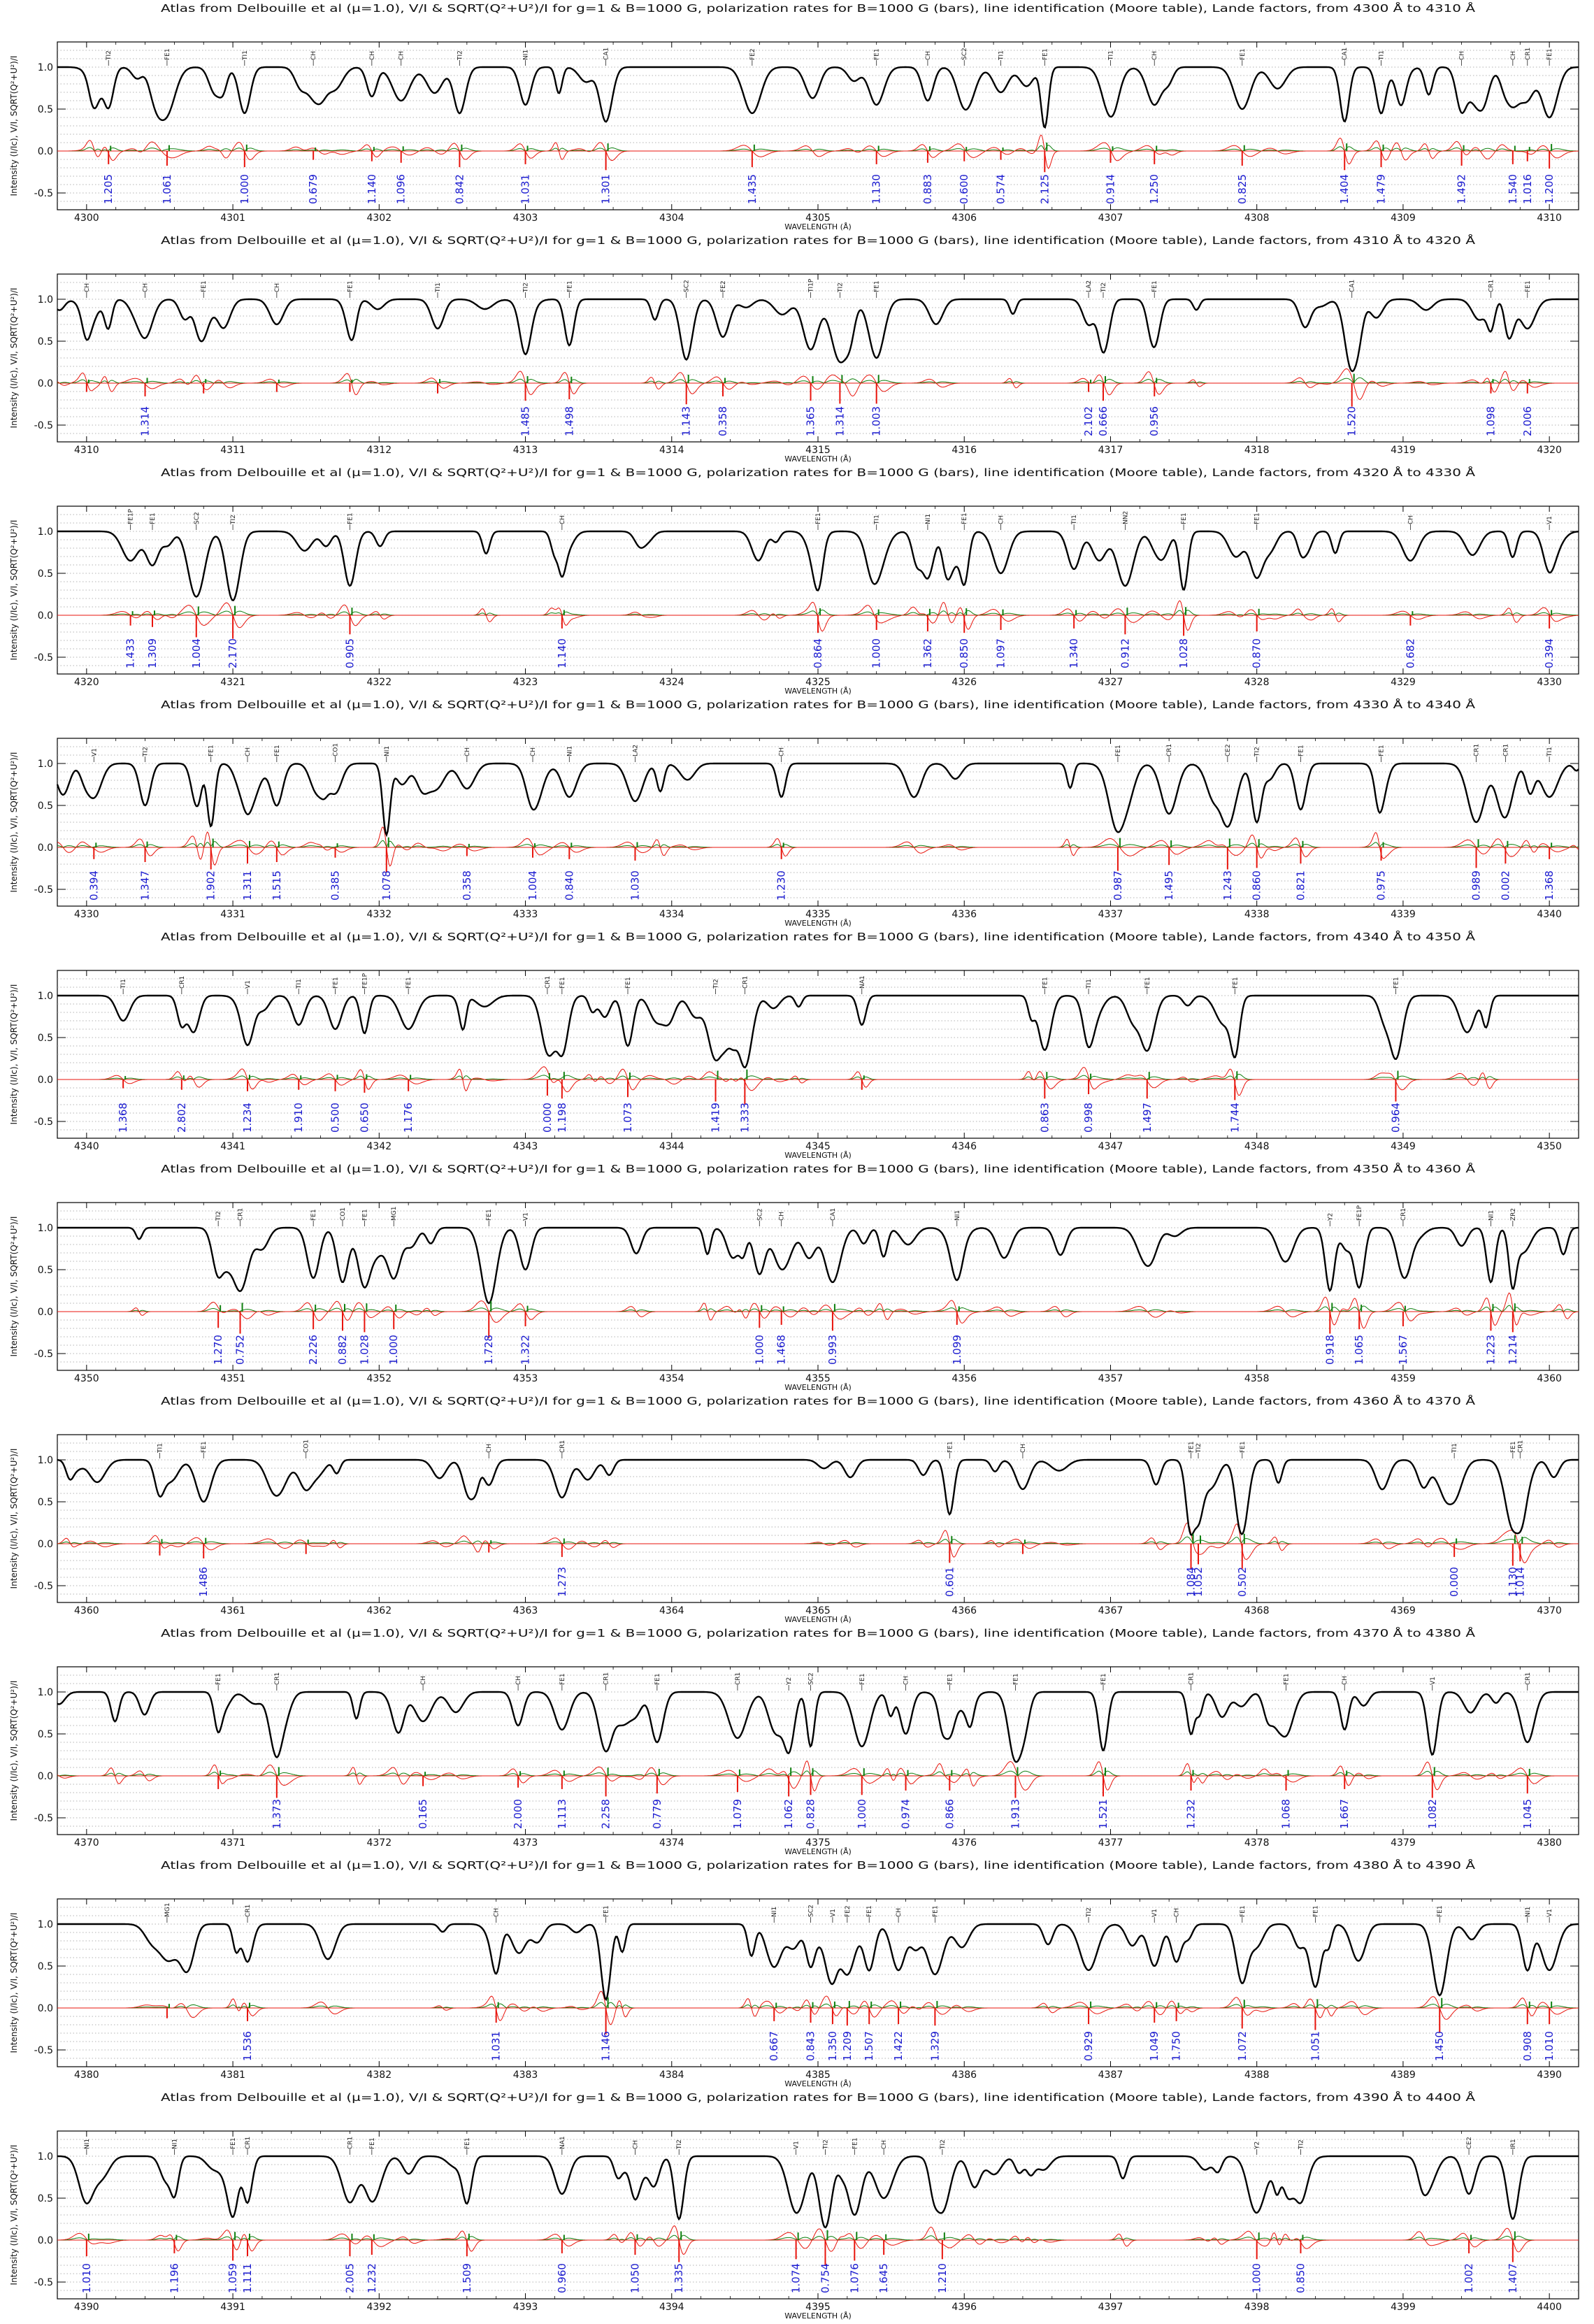 The width and height of the screenshot is (1594, 2324). What do you see at coordinates (467, 2278) in the screenshot?
I see `lande-factor-label: 1.509` at bounding box center [467, 2278].